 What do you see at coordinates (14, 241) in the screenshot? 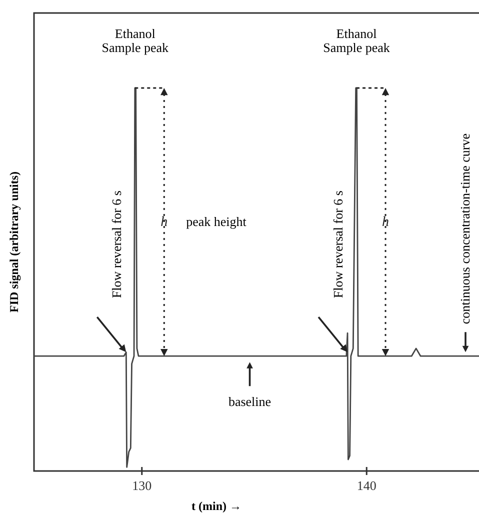
I see `y-axis-title: FID signal (arbitrary units)` at bounding box center [14, 241].